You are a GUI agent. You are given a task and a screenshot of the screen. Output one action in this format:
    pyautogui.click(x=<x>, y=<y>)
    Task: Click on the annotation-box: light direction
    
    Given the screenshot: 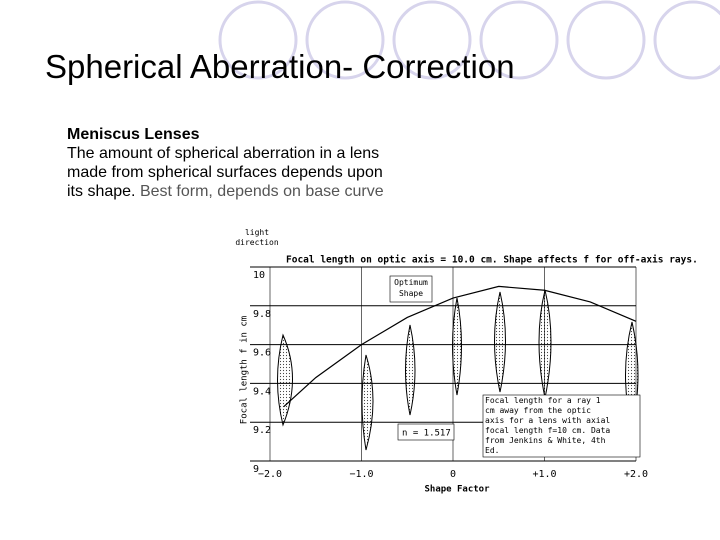 What is the action you would take?
    pyautogui.click(x=257, y=237)
    